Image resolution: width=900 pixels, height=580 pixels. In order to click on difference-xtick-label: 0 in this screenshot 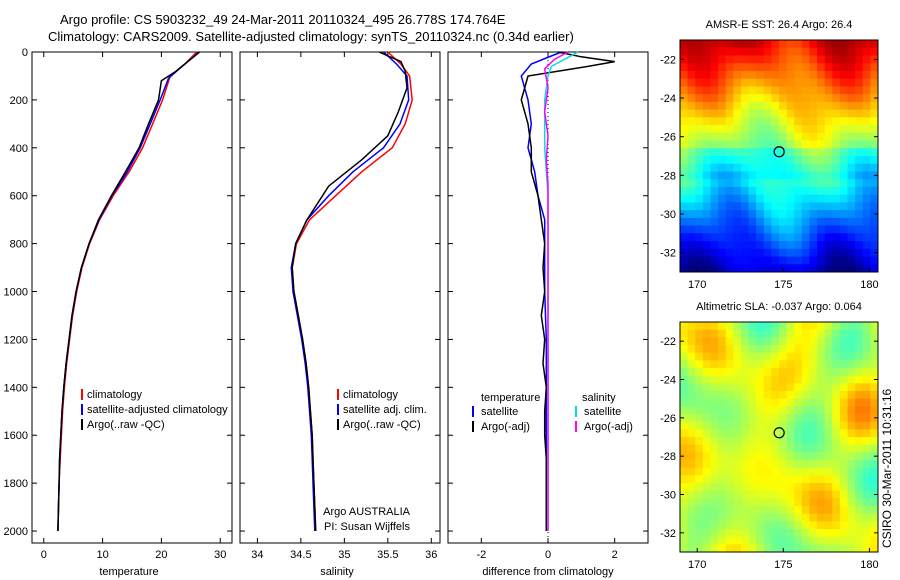, I will do `click(548, 555)`.